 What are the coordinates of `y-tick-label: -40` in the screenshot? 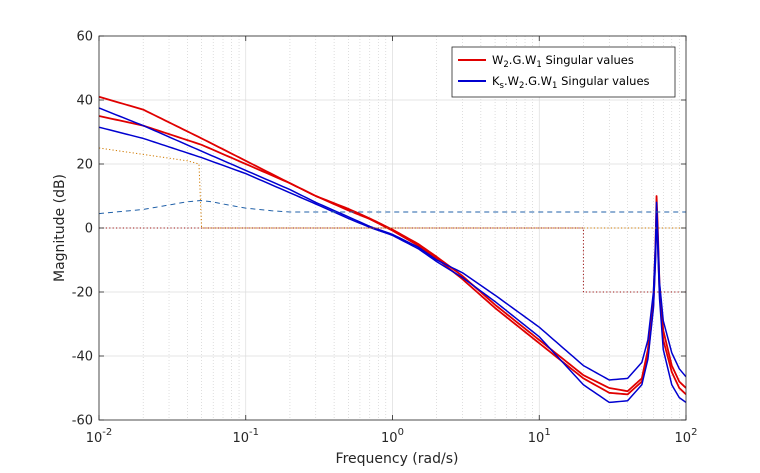 It's located at (82, 357).